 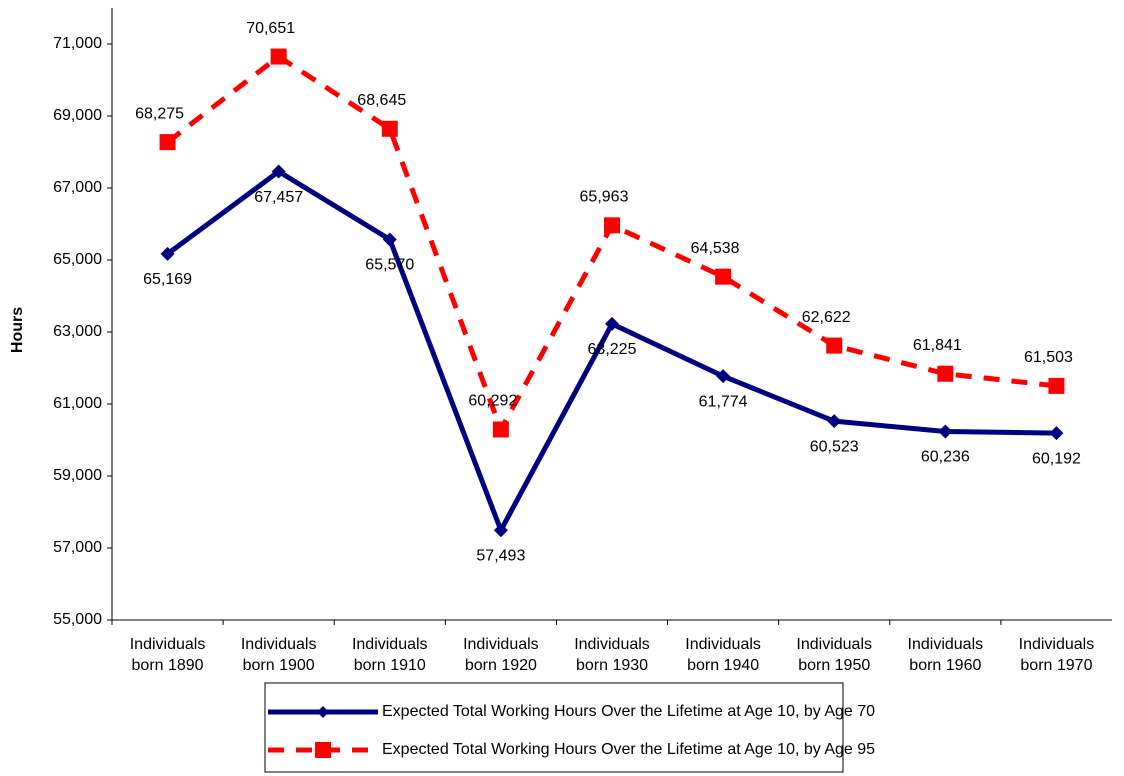 What do you see at coordinates (945, 655) in the screenshot?
I see `x-tick-label: Individuals born 1960` at bounding box center [945, 655].